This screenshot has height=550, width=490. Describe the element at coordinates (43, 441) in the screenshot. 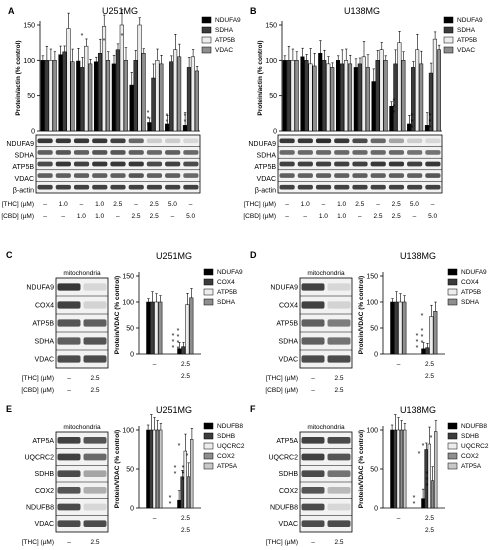

I see `blot-label: ATP5A` at that location.